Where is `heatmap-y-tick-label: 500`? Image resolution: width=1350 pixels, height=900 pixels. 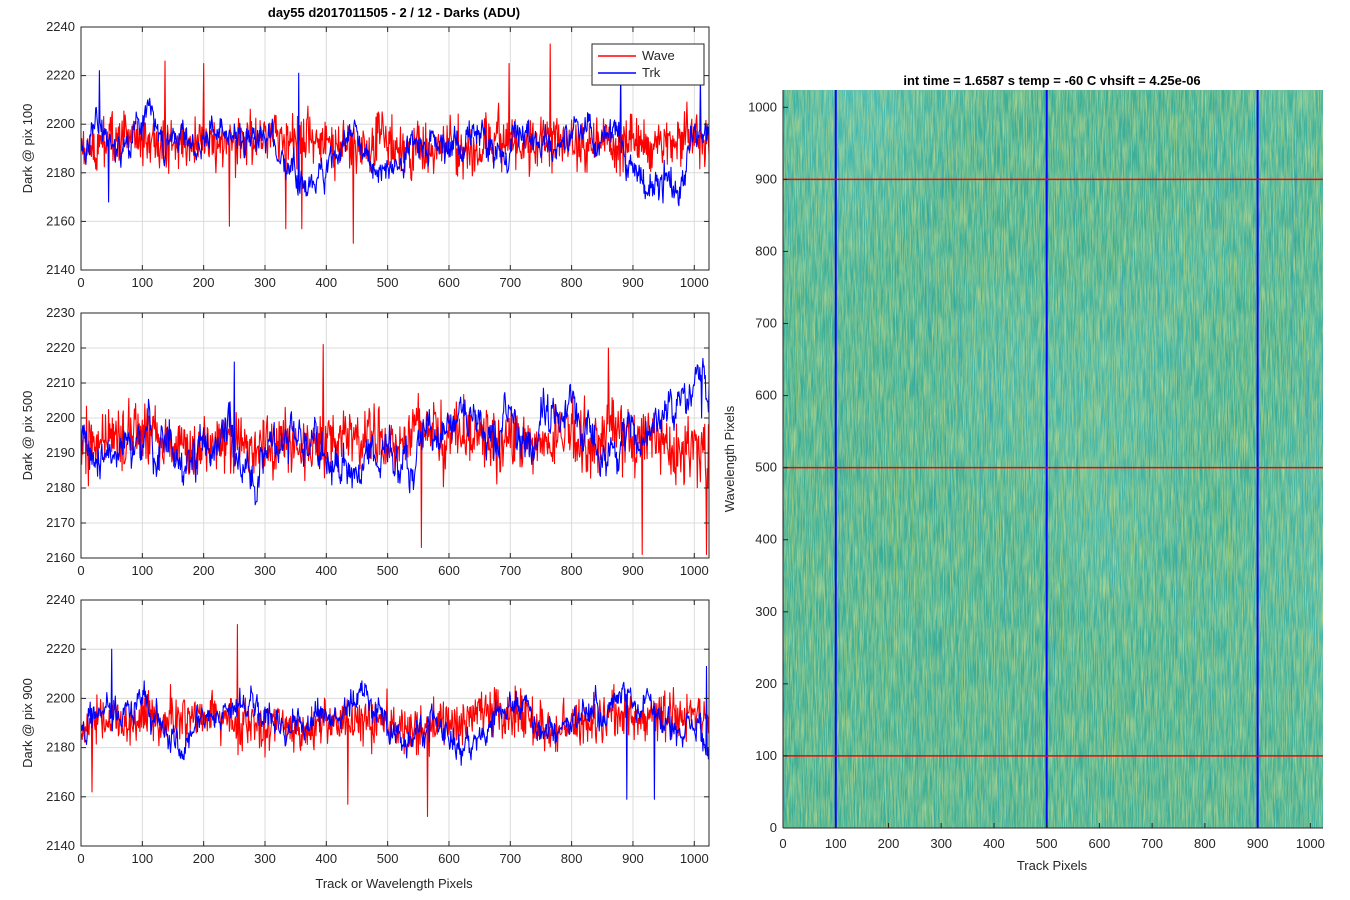 heatmap-y-tick-label: 500 is located at coordinates (766, 467).